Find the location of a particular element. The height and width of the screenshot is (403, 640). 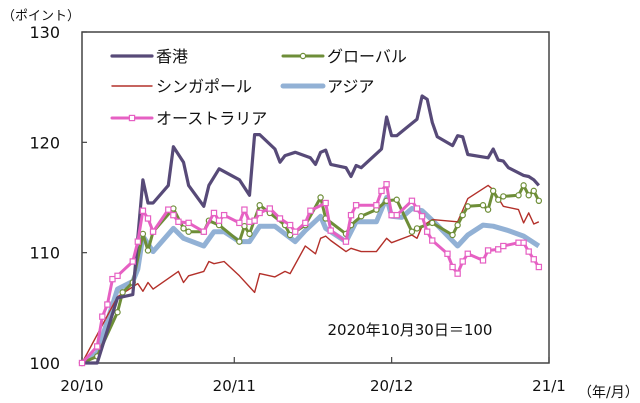

x-tick-label: 20/11 is located at coordinates (234, 386).